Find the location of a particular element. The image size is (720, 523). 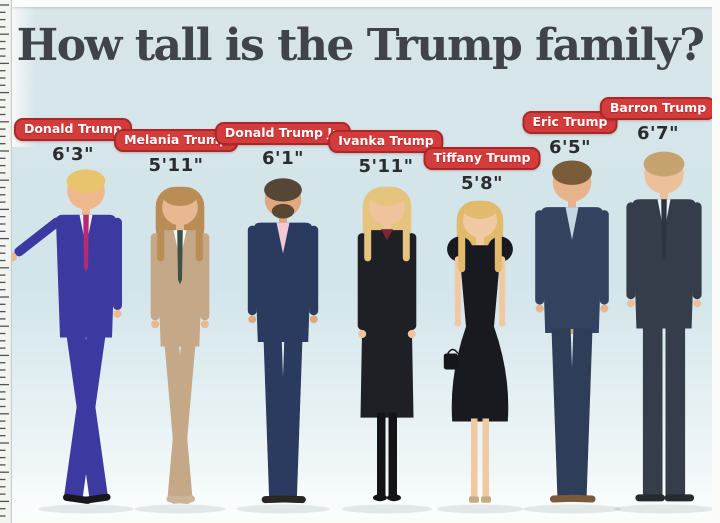

name-pill-melania-trump: Melania Trump is located at coordinates (176, 140).